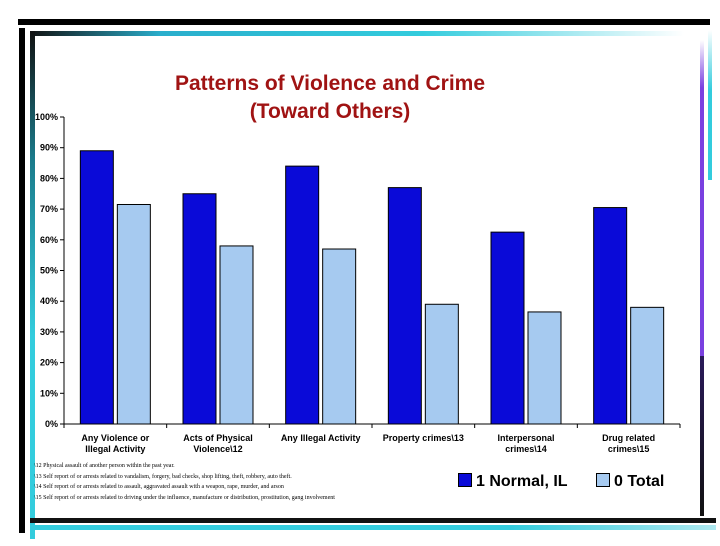  Describe the element at coordinates (373, 527) in the screenshot. I see `frame-bottom-cyan-bar` at that location.